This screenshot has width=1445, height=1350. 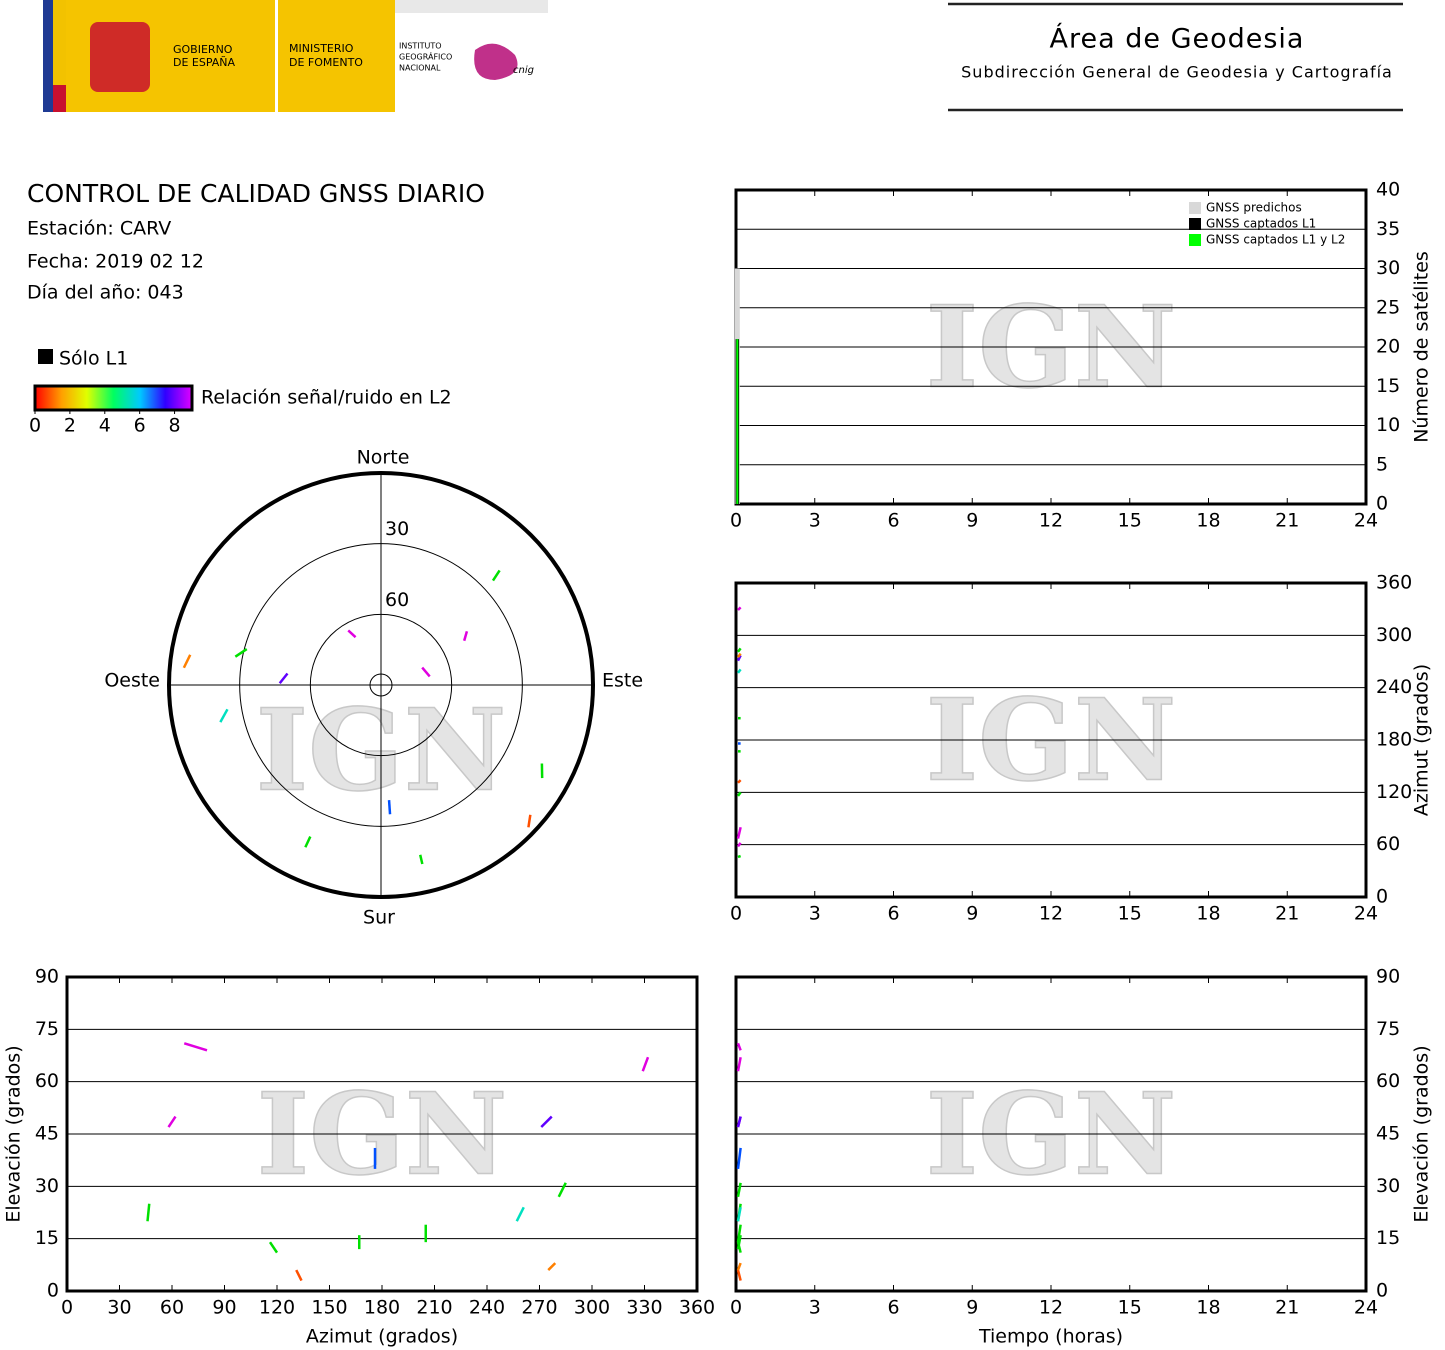 I want to click on direction-label: Norte, so click(x=383, y=458).